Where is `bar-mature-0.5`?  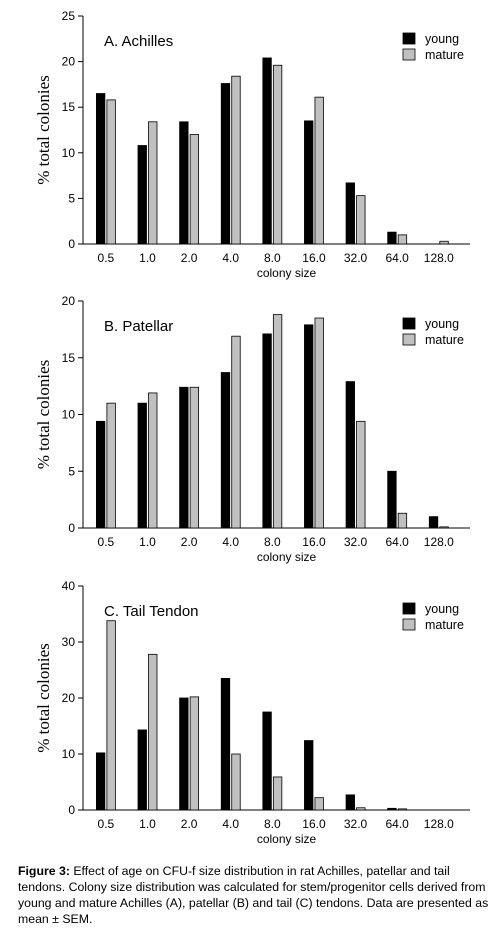 bar-mature-0.5 is located at coordinates (111, 172).